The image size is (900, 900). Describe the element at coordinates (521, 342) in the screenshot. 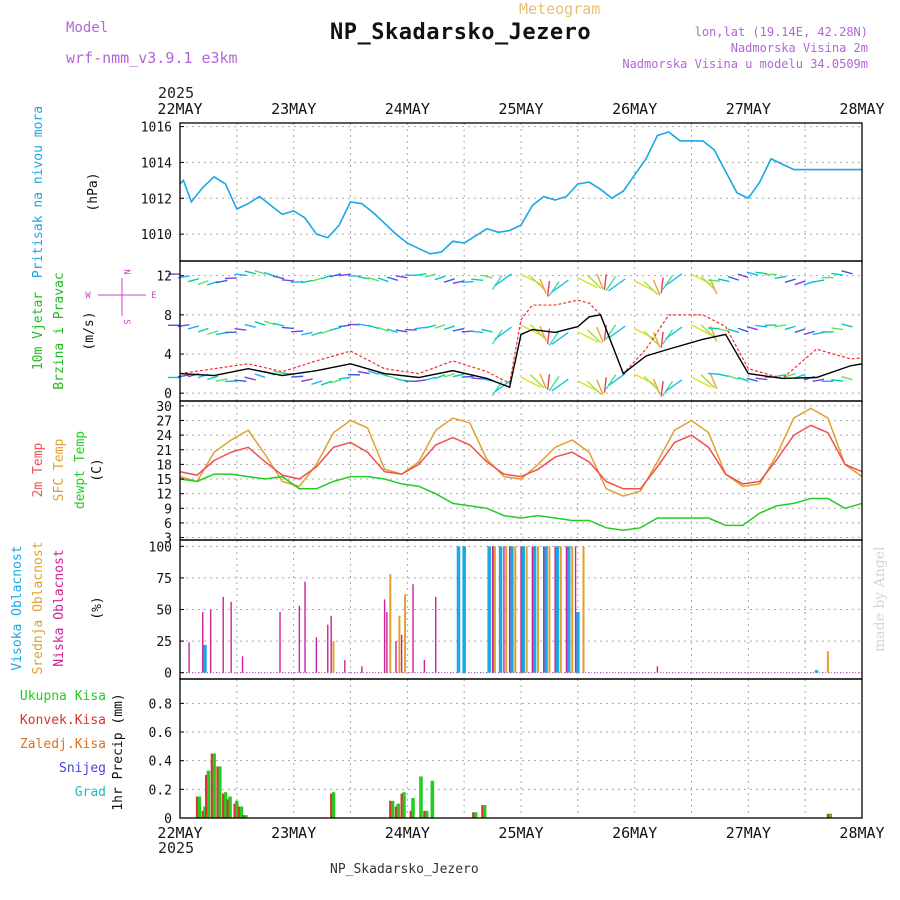

I see `wind-gust-series-line` at that location.